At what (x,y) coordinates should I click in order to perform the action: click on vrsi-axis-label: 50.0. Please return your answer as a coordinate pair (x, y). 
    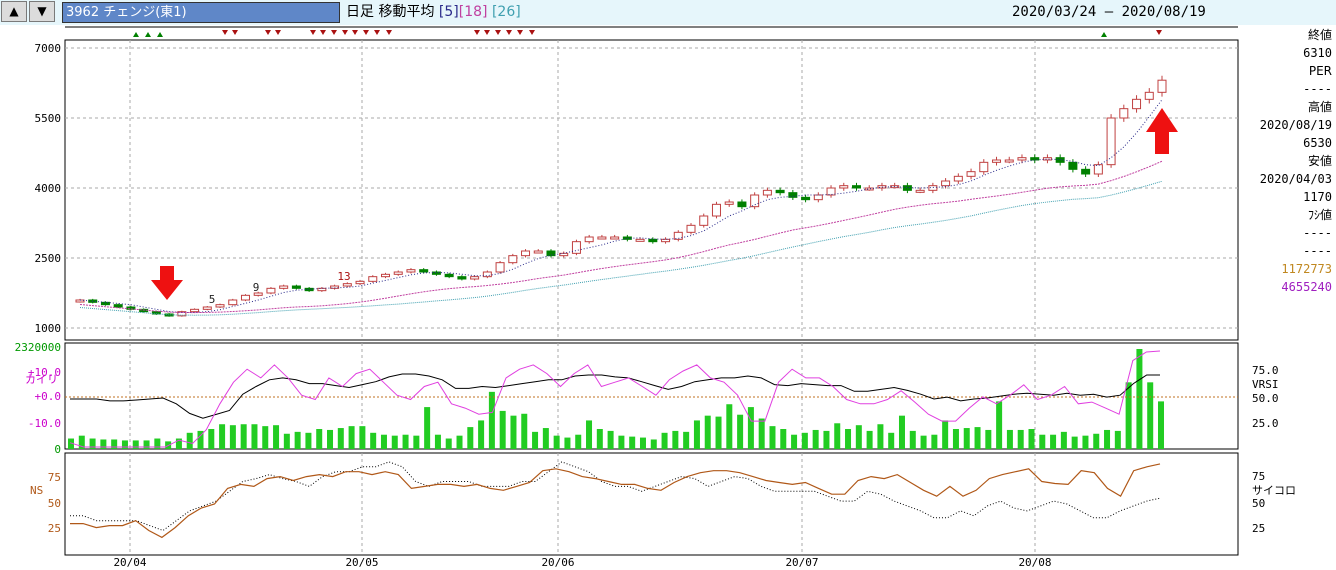
    Looking at the image, I should click on (1265, 398).